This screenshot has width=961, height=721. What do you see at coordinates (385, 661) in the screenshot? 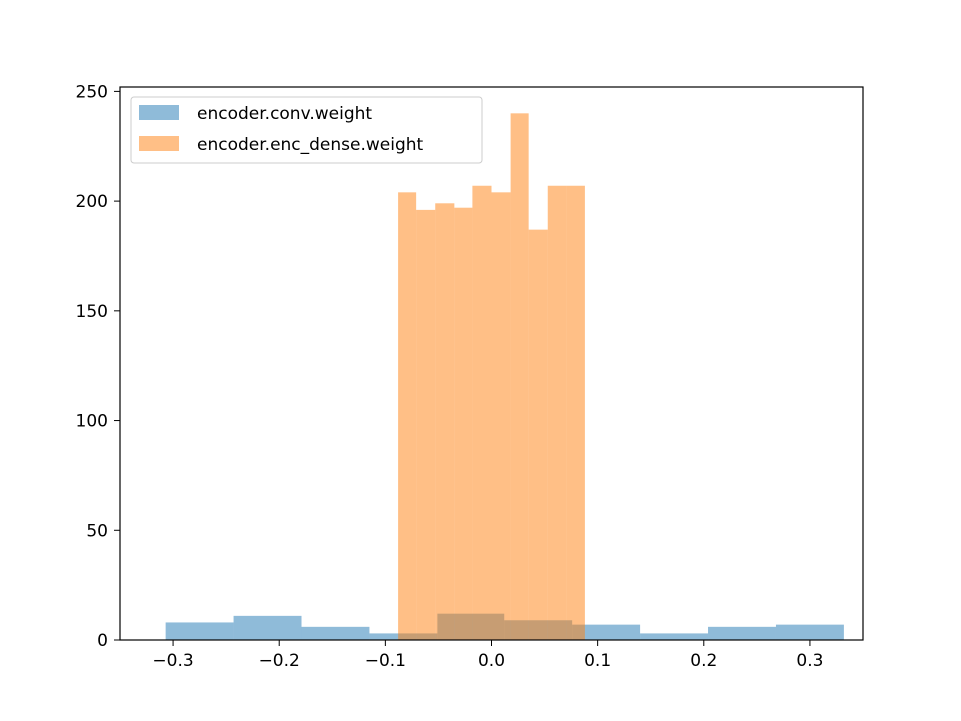
I see `x-tick-label: −0.1` at bounding box center [385, 661].